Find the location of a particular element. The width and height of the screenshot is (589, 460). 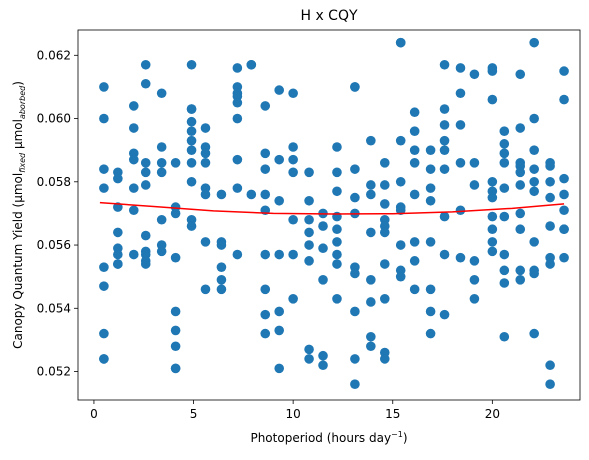

x-tick-label: 5 is located at coordinates (194, 414).